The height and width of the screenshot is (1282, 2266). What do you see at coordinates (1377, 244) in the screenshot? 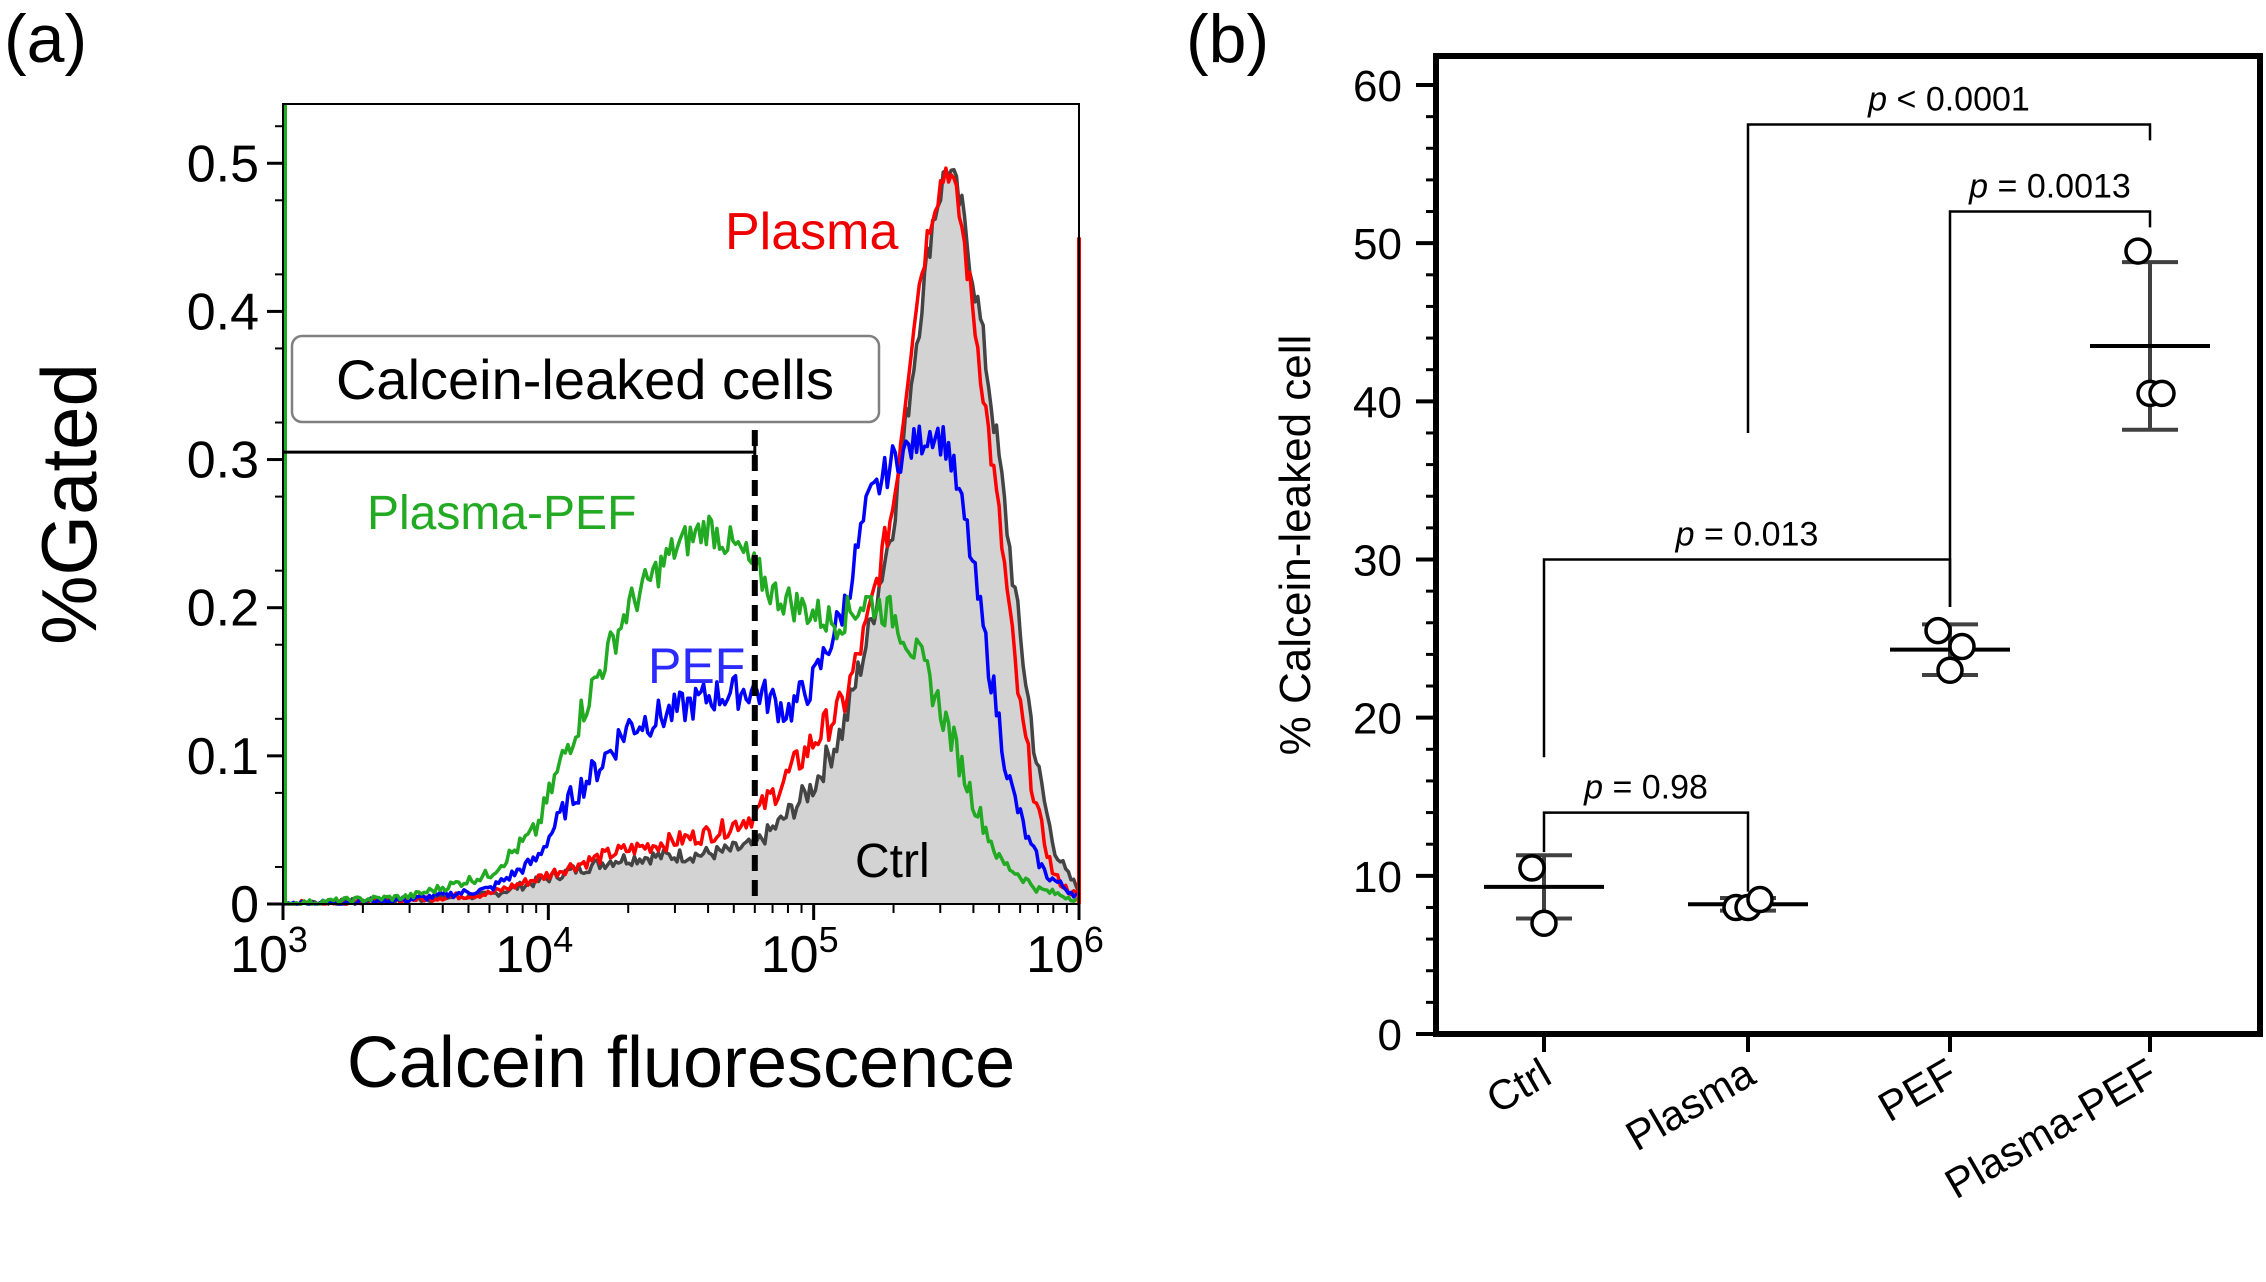
I see `b-y-tick-label: 50` at bounding box center [1377, 244].